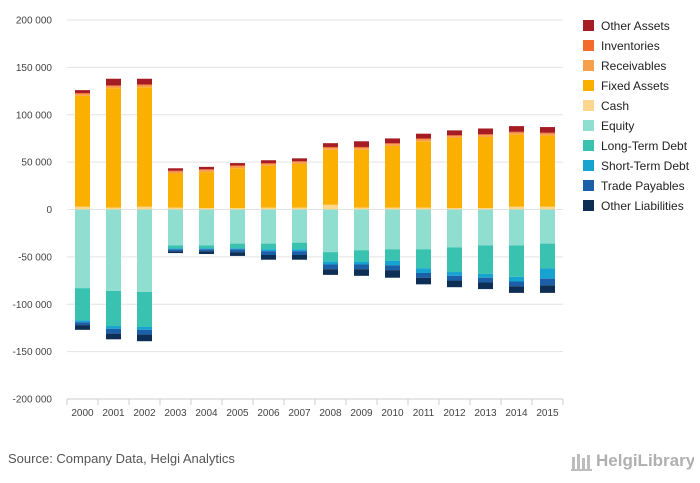 This screenshot has width=700, height=483. I want to click on legend-item: Equity, so click(608, 126).